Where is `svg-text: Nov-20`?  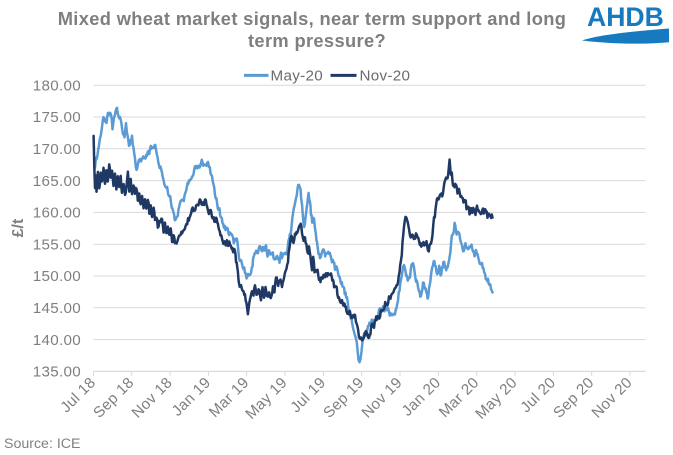 svg-text: Nov-20 is located at coordinates (385, 75).